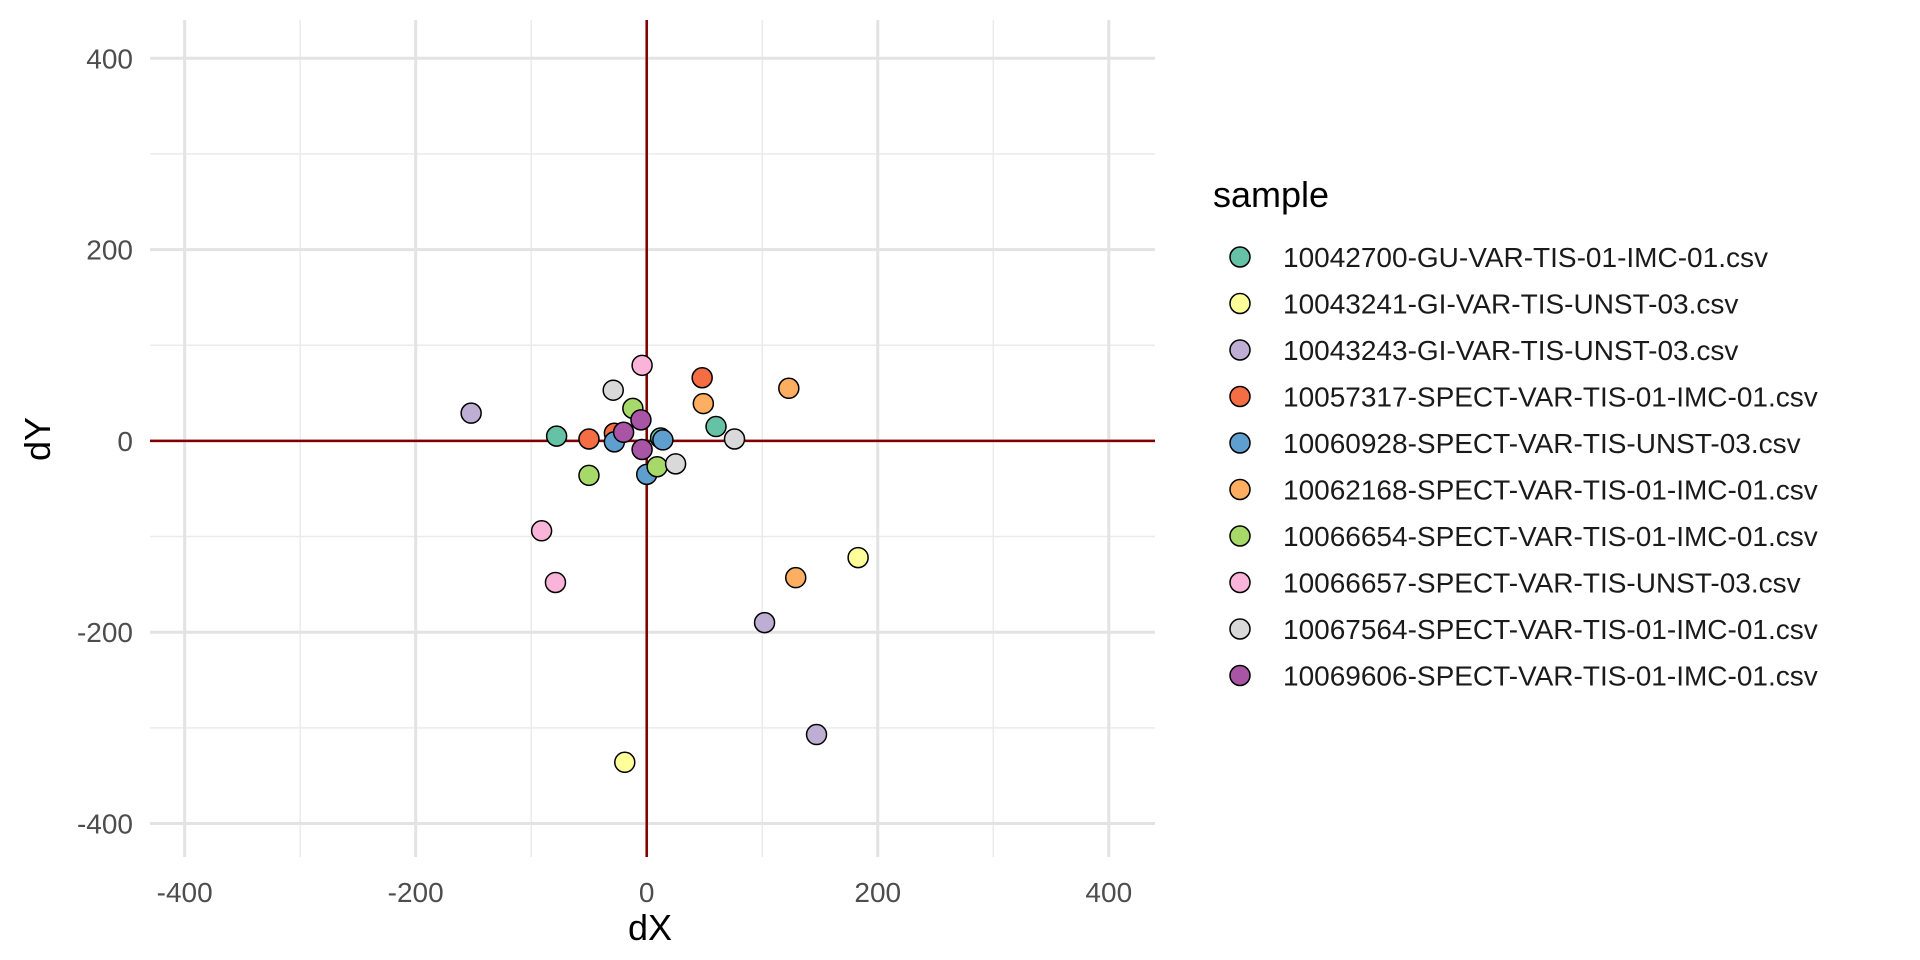 The image size is (1920, 960). Describe the element at coordinates (1510, 350) in the screenshot. I see `legend-label: 10043243-GI-VAR-TIS-UNST-03.csv` at that location.